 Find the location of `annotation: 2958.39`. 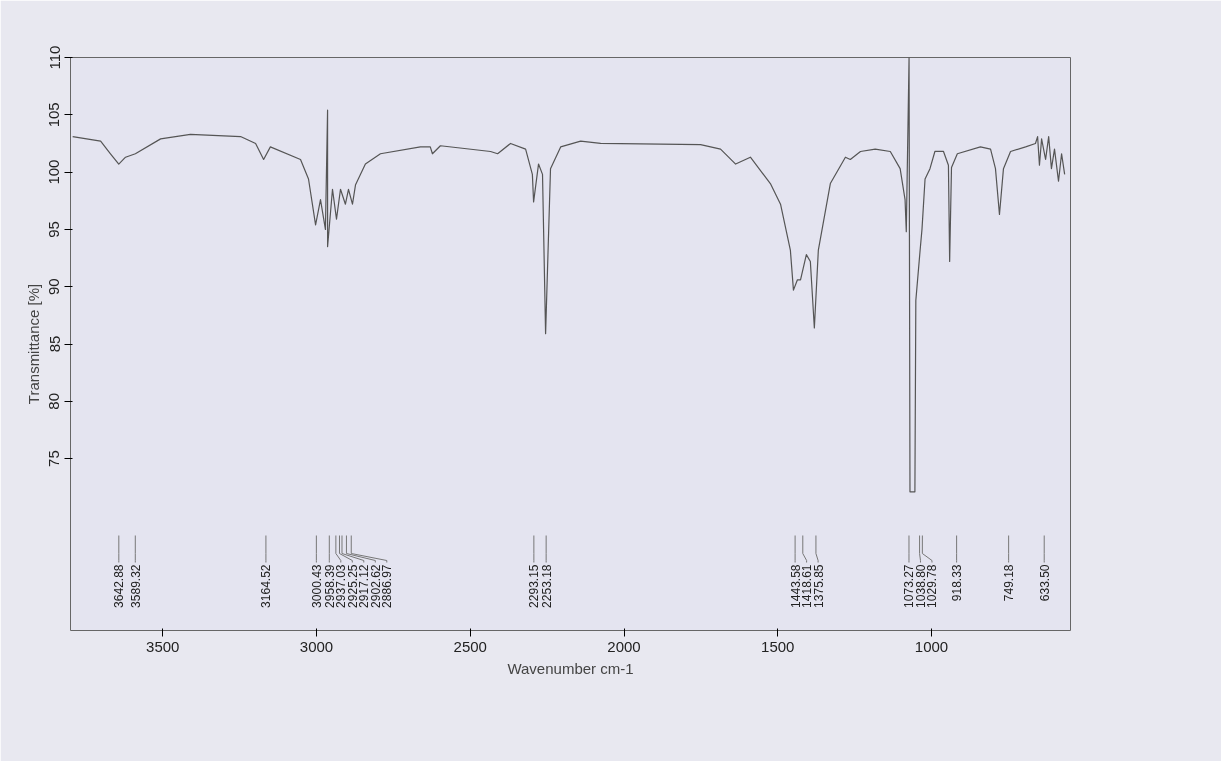

annotation: 2958.39 is located at coordinates (329, 586).